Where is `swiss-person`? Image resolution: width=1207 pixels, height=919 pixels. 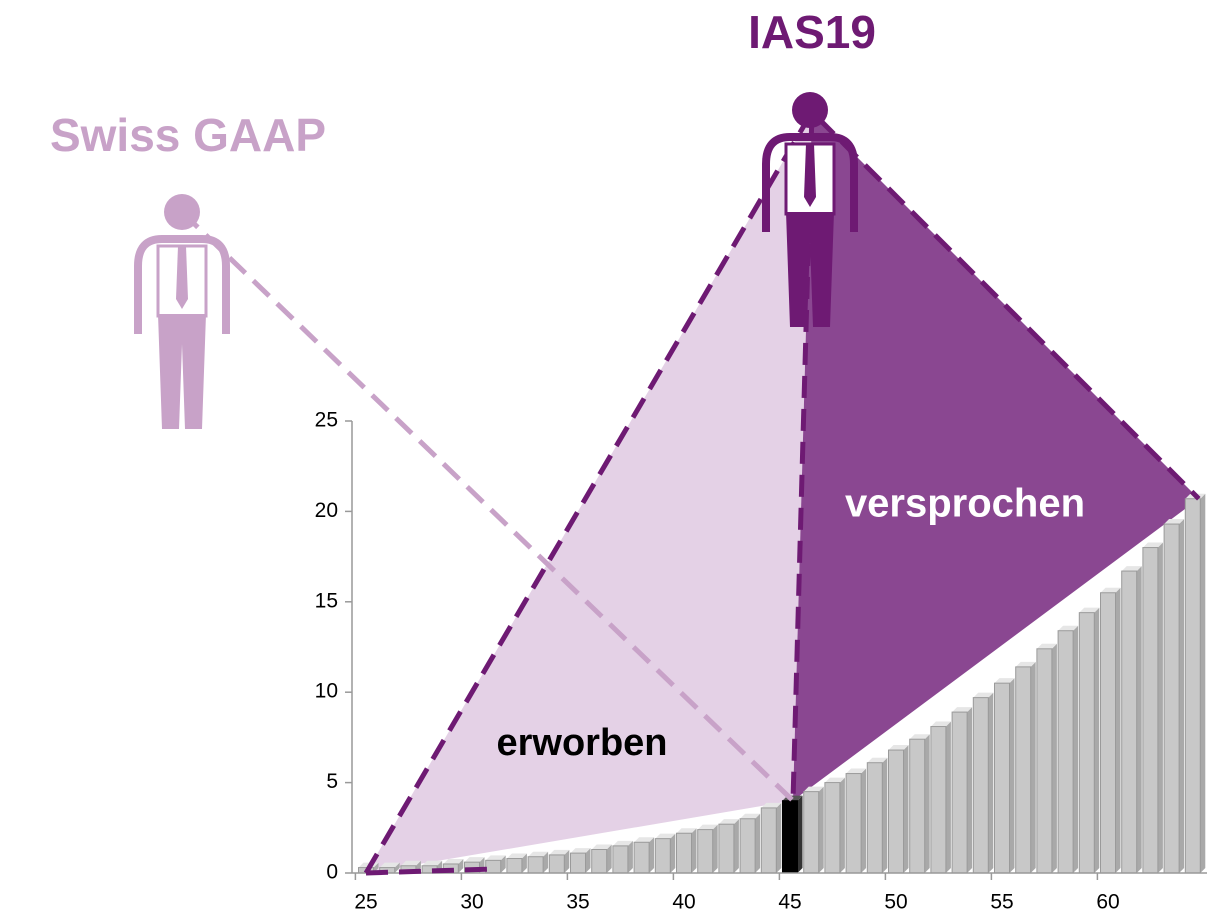
swiss-person is located at coordinates (182, 311).